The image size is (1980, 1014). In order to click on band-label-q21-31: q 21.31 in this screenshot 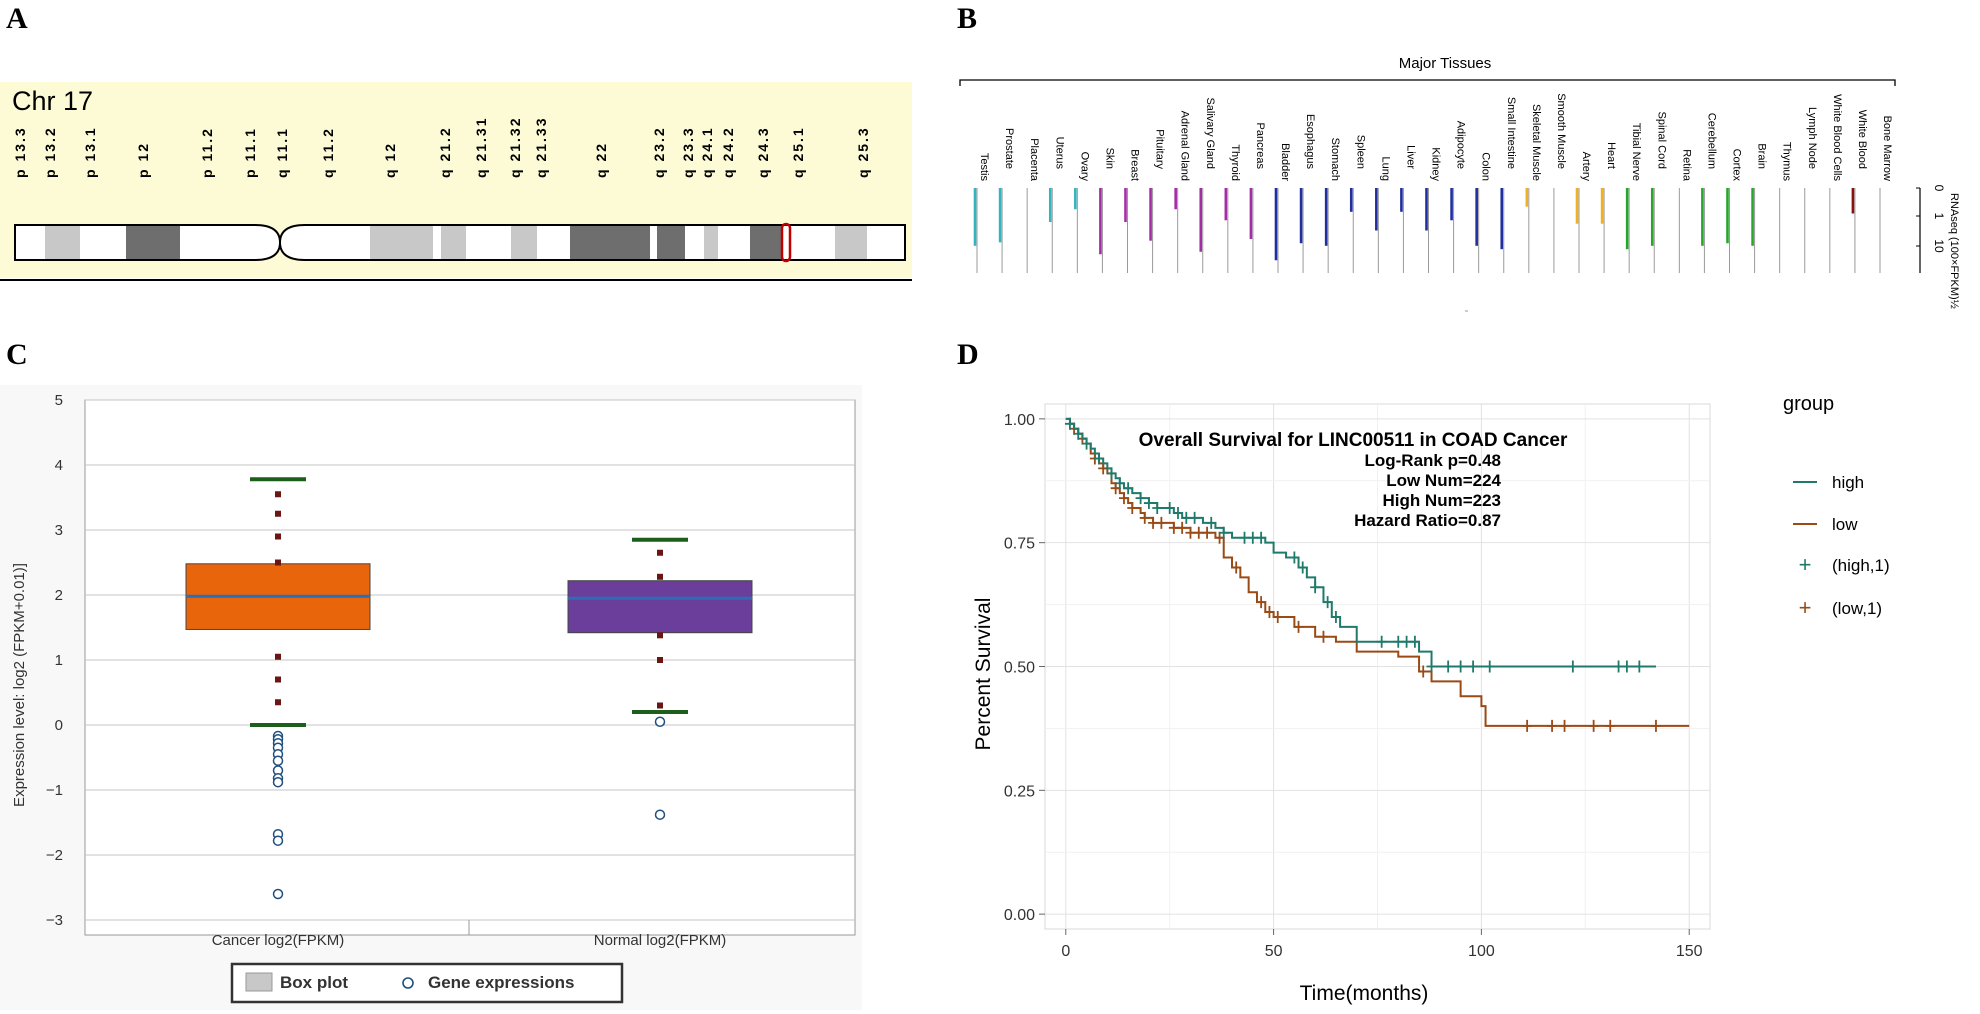, I will do `click(481, 147)`.